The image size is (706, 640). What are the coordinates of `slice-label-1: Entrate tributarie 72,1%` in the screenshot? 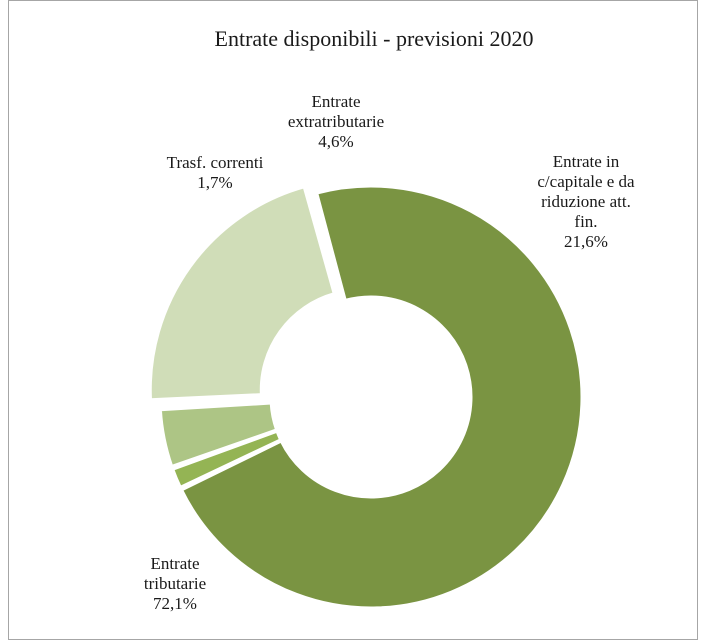 It's located at (175, 583).